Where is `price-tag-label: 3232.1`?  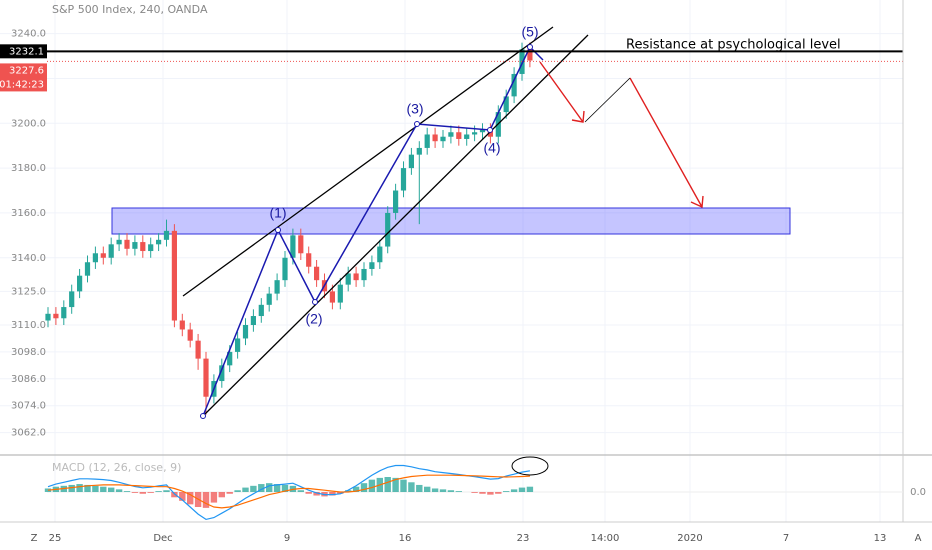 price-tag-label: 3232.1 is located at coordinates (26, 51).